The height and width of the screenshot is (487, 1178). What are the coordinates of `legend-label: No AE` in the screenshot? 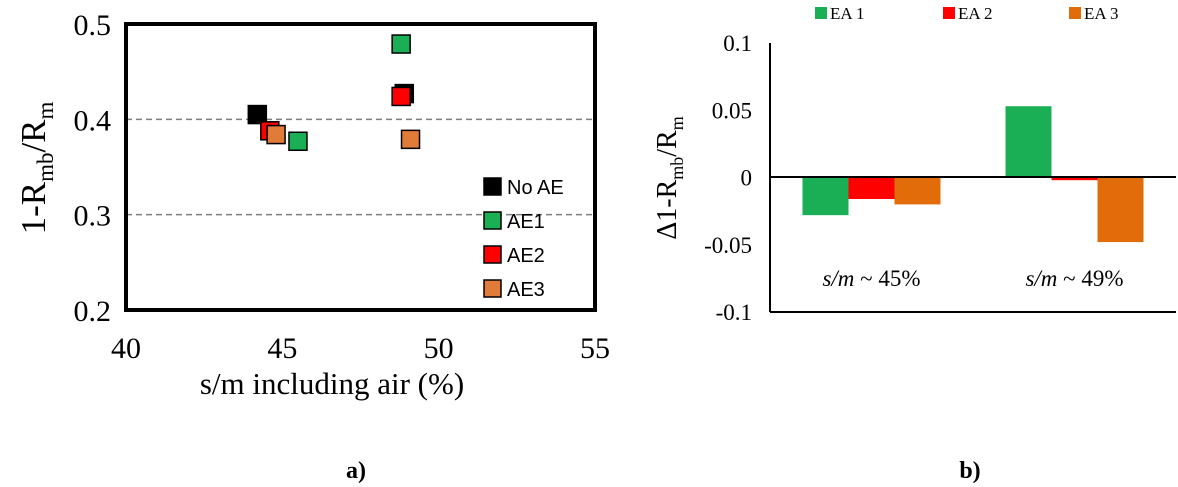 It's located at (535, 188).